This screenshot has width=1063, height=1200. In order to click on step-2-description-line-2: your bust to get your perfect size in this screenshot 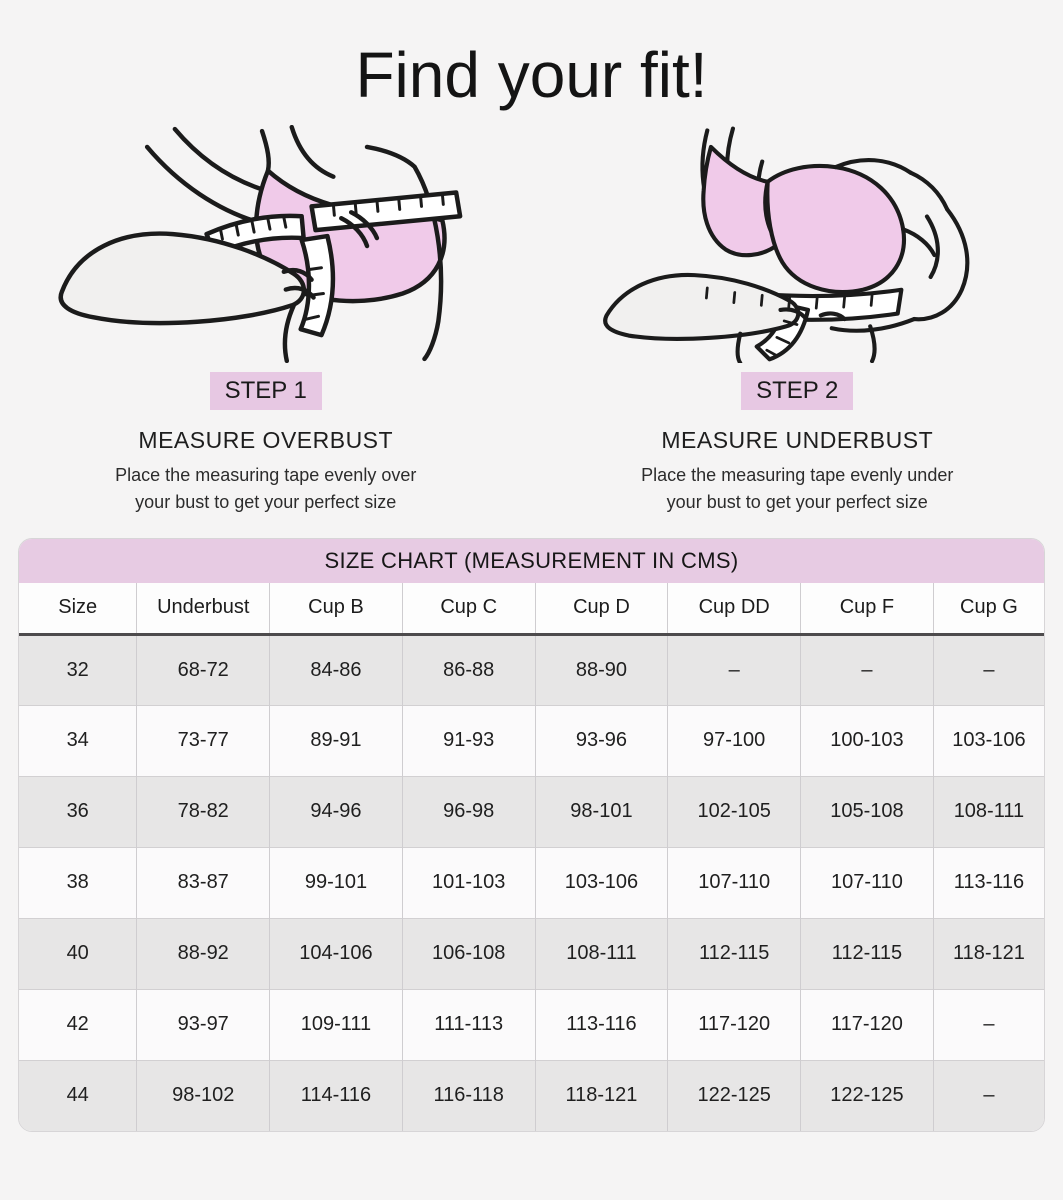, I will do `click(797, 502)`.